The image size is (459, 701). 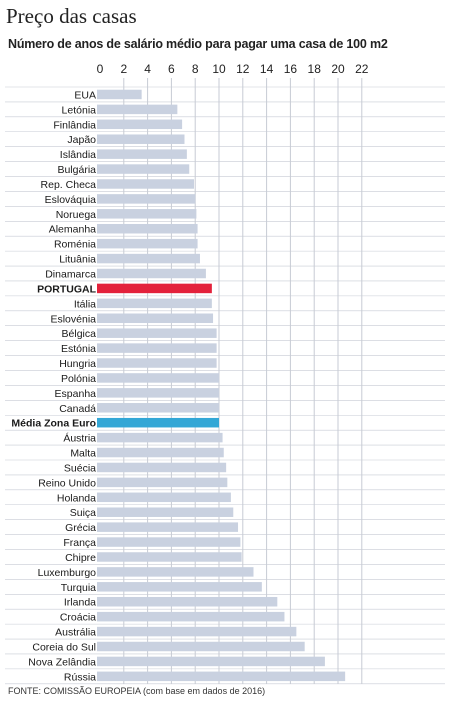 What do you see at coordinates (62, 662) in the screenshot?
I see `category-label: Nova Zelândia` at bounding box center [62, 662].